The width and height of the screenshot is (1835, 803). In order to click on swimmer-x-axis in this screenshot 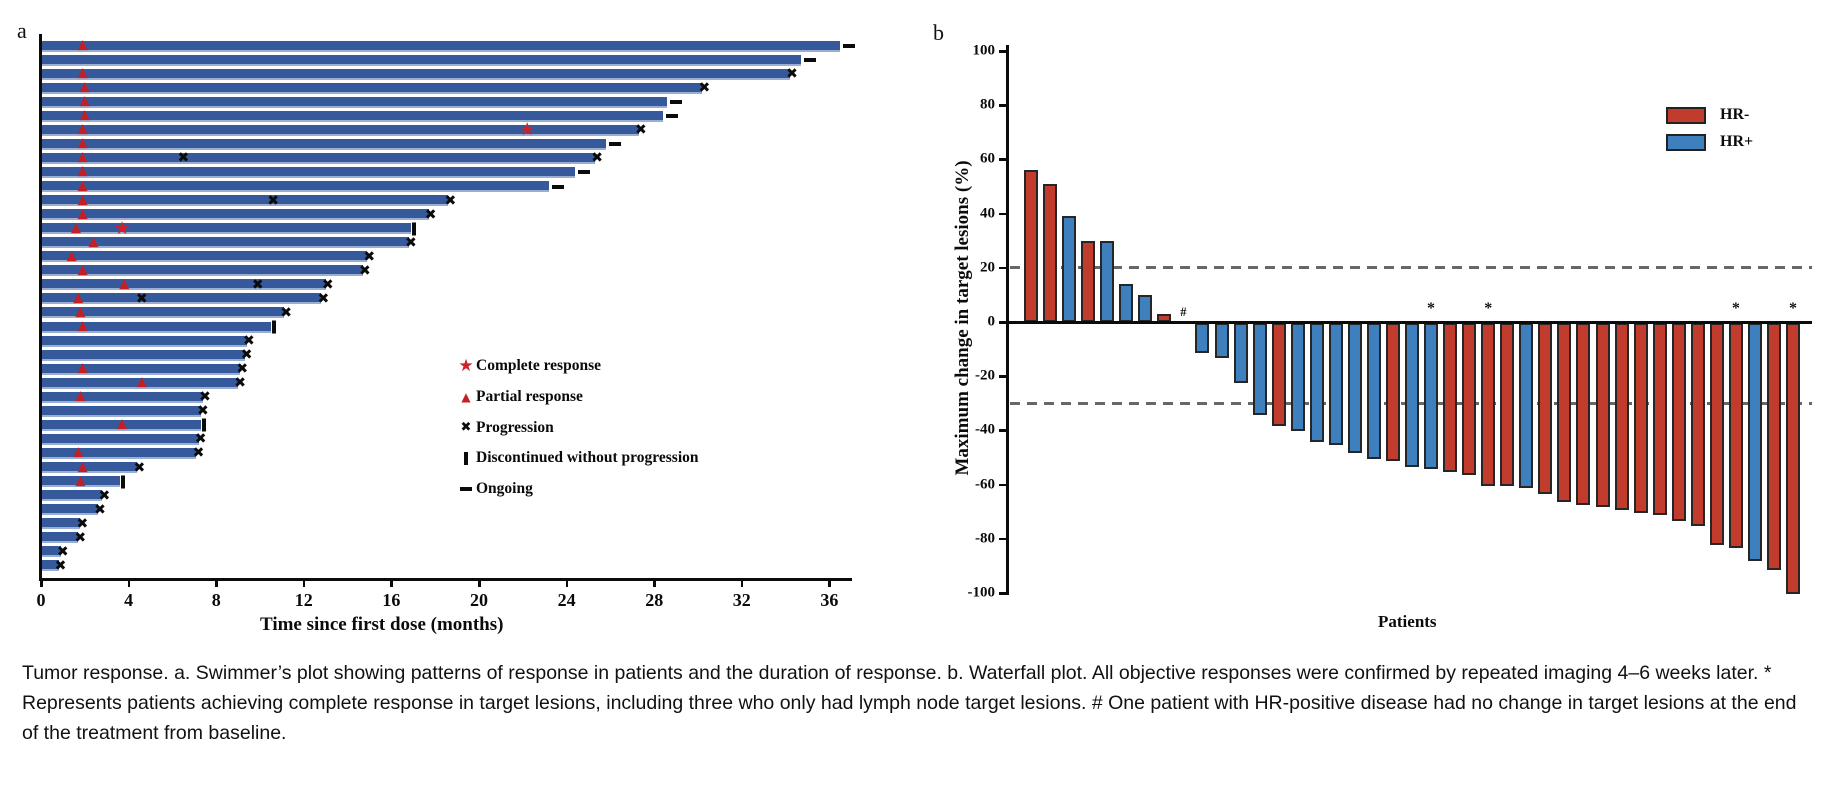, I will do `click(445, 579)`.